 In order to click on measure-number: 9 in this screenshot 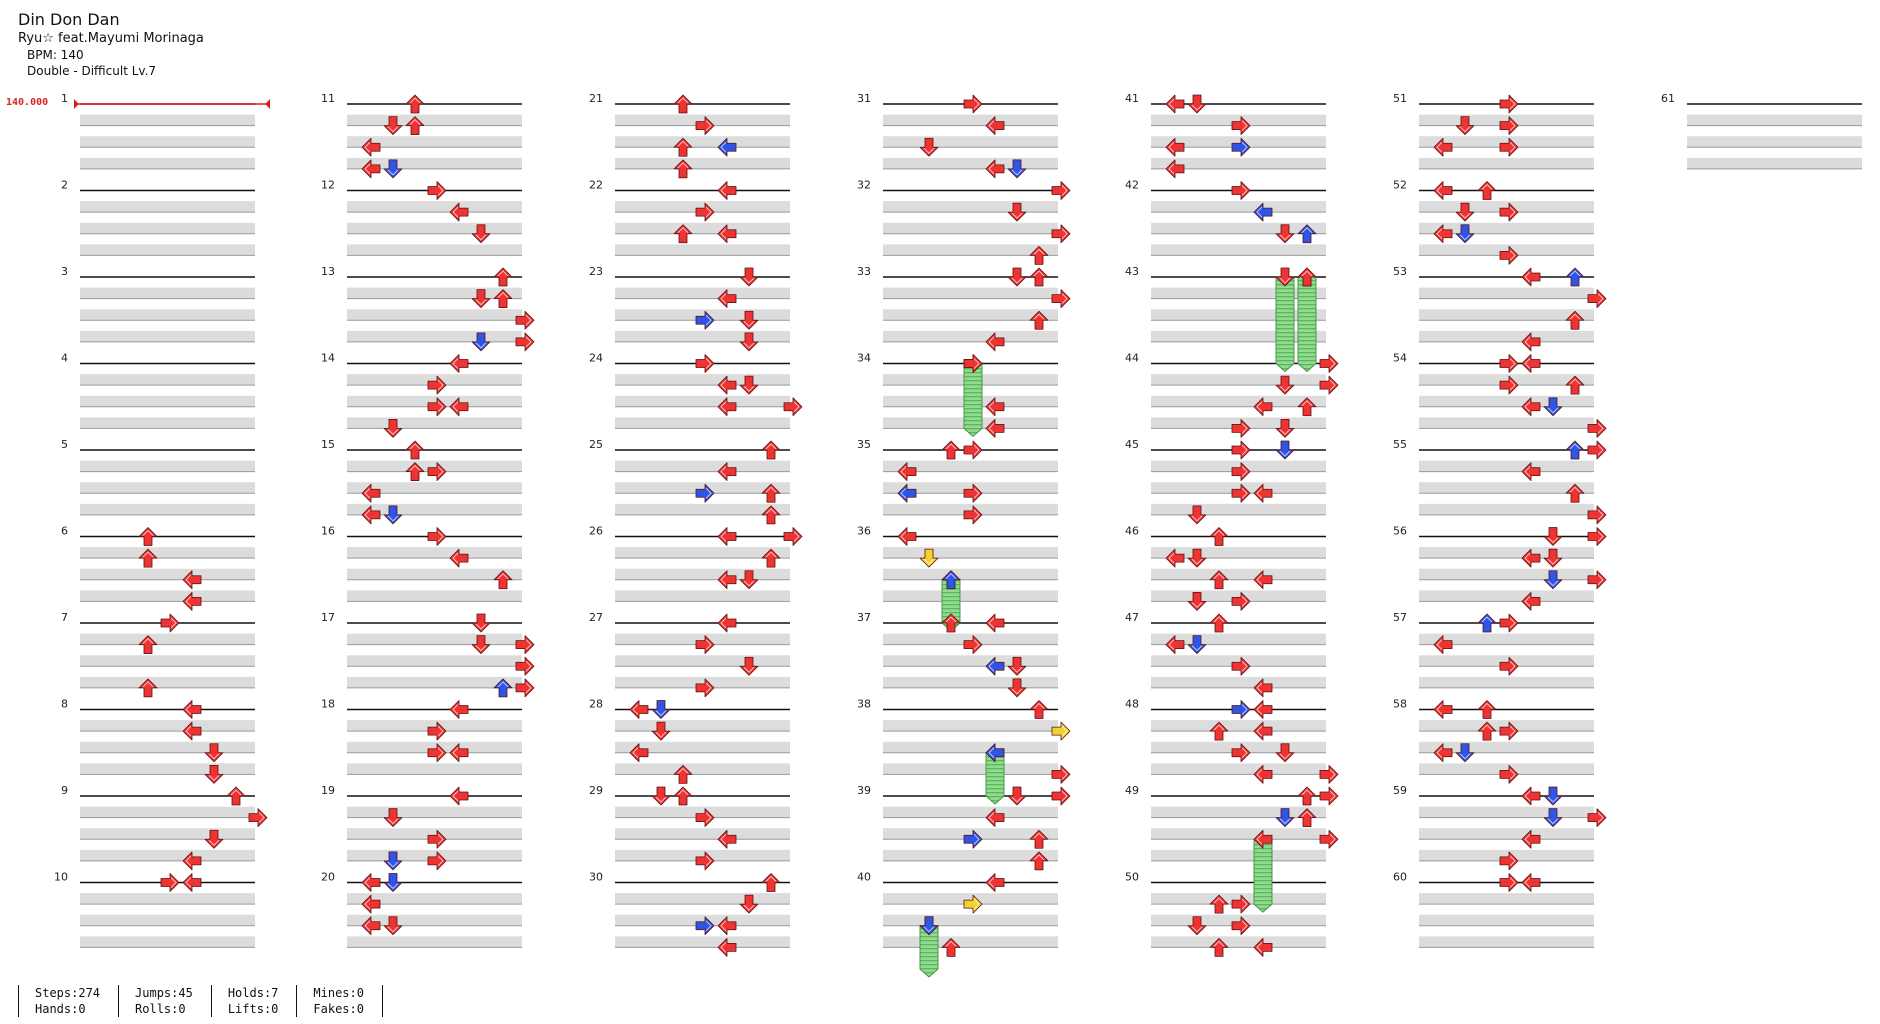, I will do `click(64, 790)`.